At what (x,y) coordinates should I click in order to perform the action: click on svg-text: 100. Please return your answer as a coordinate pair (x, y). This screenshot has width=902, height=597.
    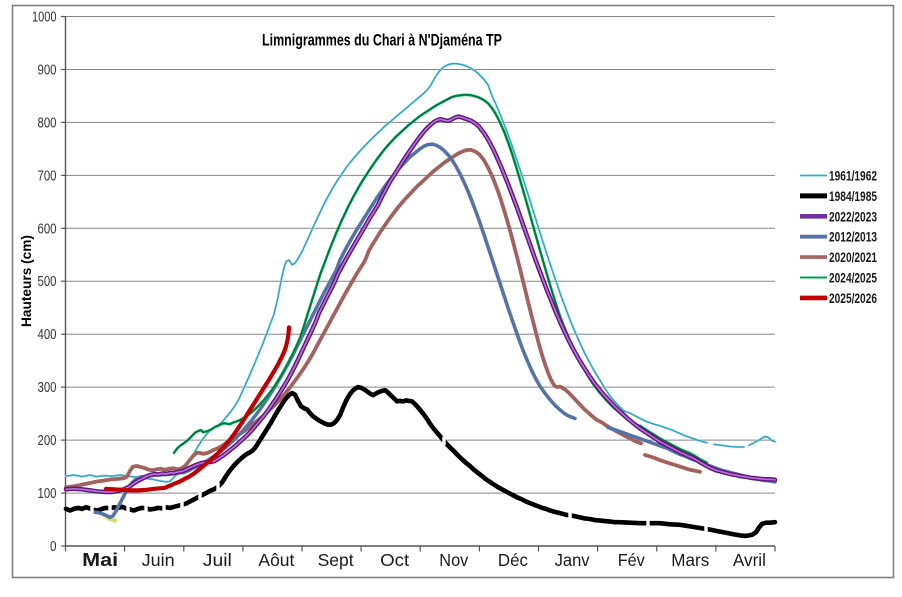
    Looking at the image, I should click on (47, 494).